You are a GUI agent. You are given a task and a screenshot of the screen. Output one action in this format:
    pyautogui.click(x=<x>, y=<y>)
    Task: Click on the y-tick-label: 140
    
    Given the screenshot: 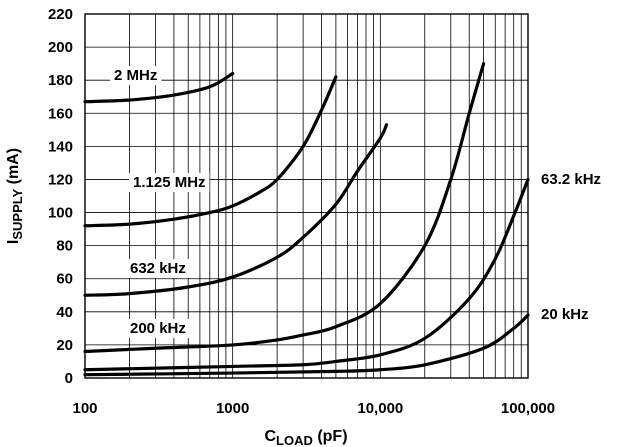 What is the action you would take?
    pyautogui.click(x=60, y=146)
    